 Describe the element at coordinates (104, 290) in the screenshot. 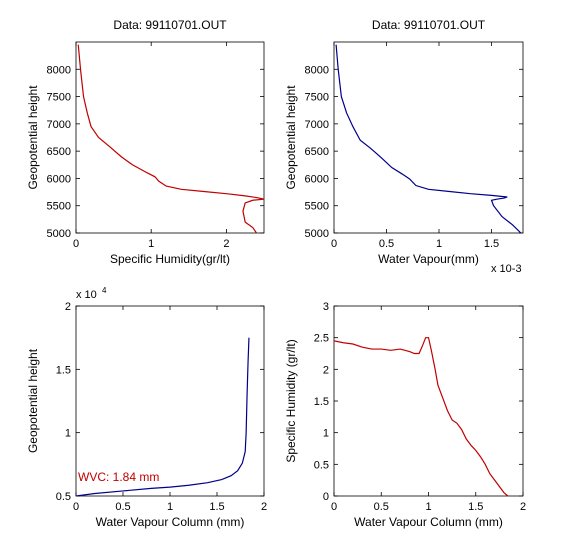

I see `y-axis-multiplier-exponent: 4` at that location.